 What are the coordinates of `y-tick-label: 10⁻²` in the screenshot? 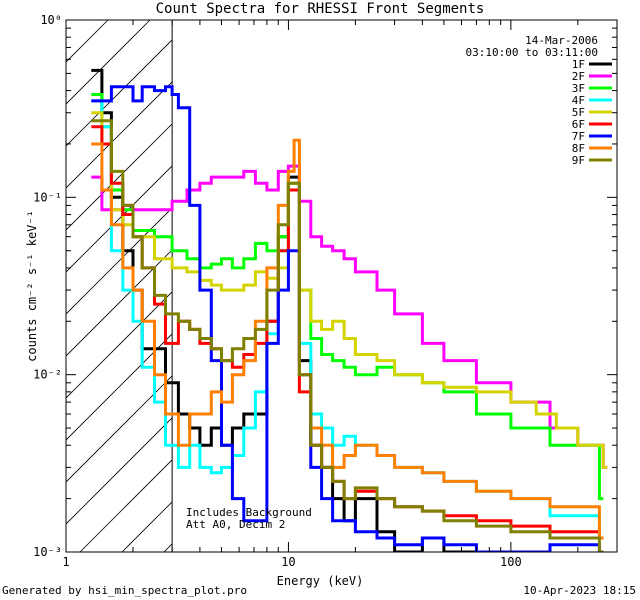 It's located at (47, 375).